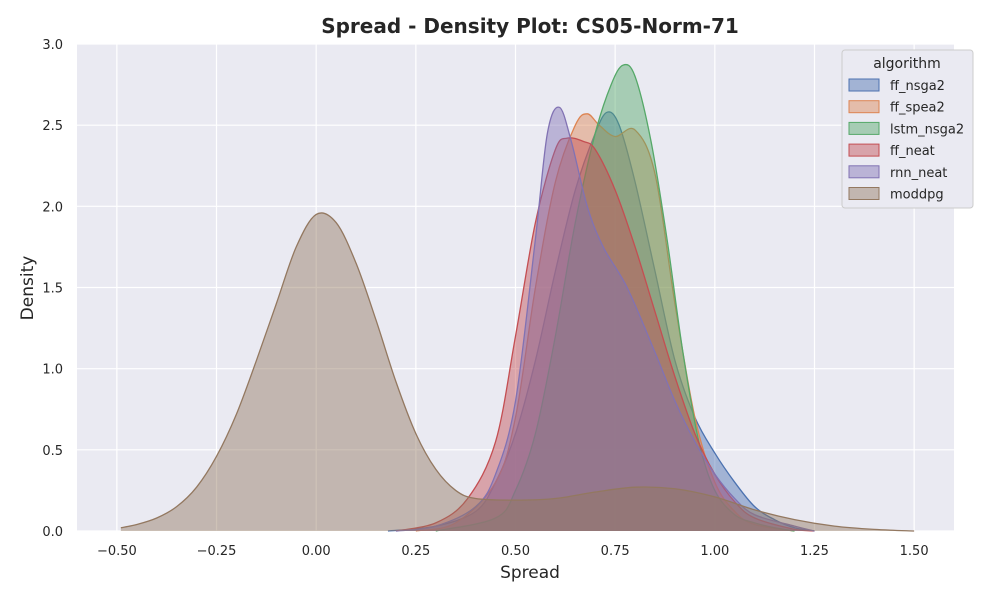  What do you see at coordinates (52, 126) in the screenshot?
I see `y-tick-label: 2.5` at bounding box center [52, 126].